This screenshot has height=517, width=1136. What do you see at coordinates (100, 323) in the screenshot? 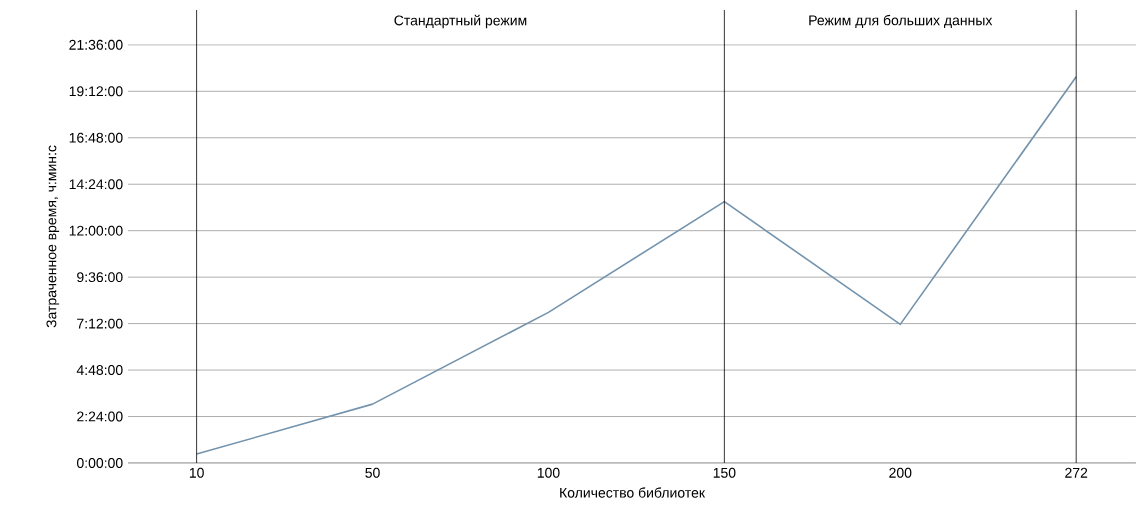
I see `y-tick-label: 7:12:00` at bounding box center [100, 323].